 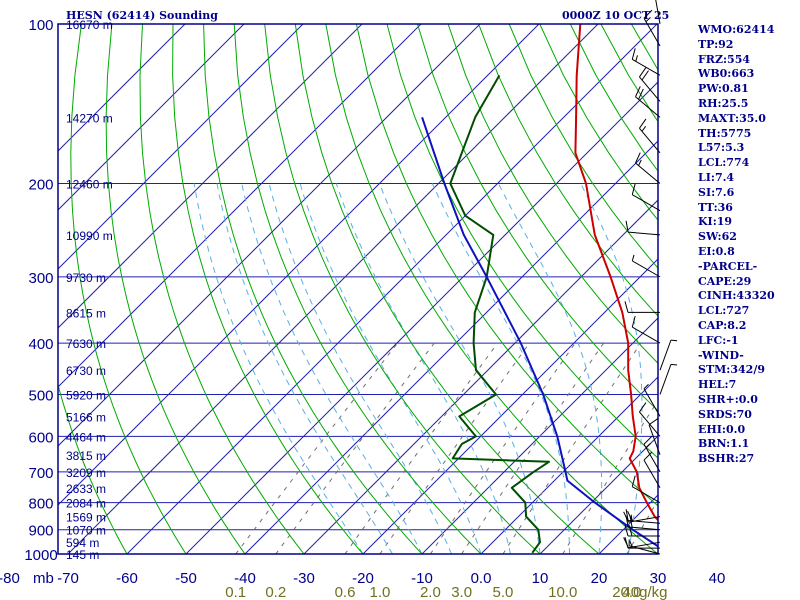 I want to click on index-item: TT:36, so click(x=715, y=207).